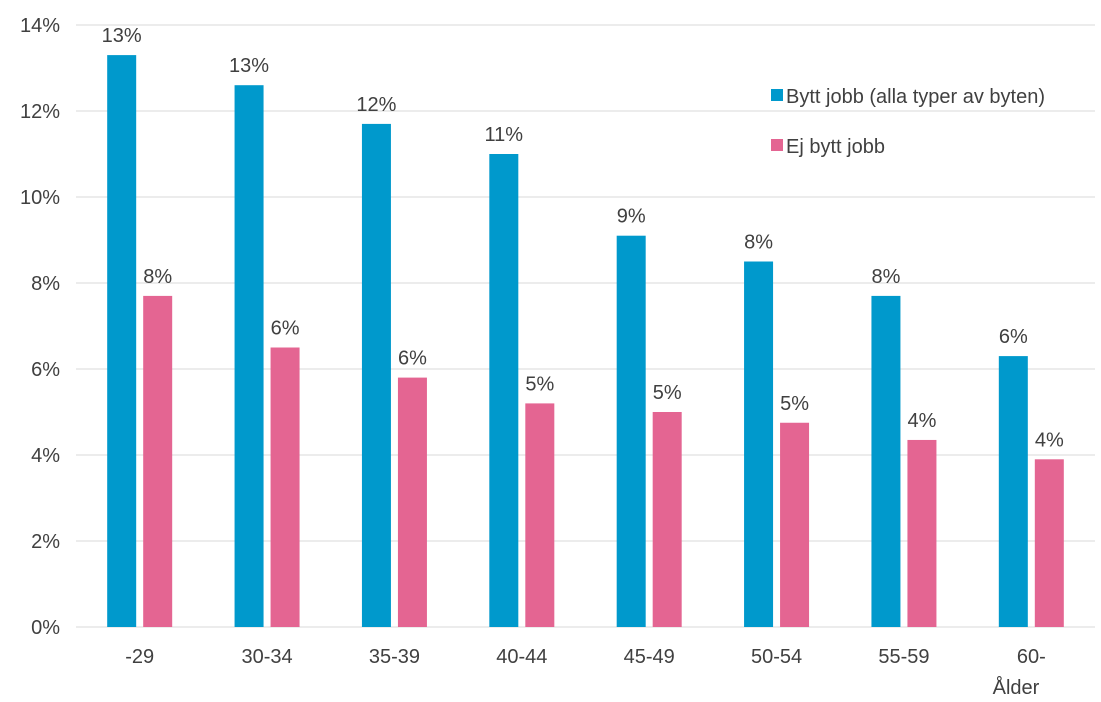 The width and height of the screenshot is (1101, 702). Describe the element at coordinates (394, 657) in the screenshot. I see `x-tick-label: 35-39` at that location.